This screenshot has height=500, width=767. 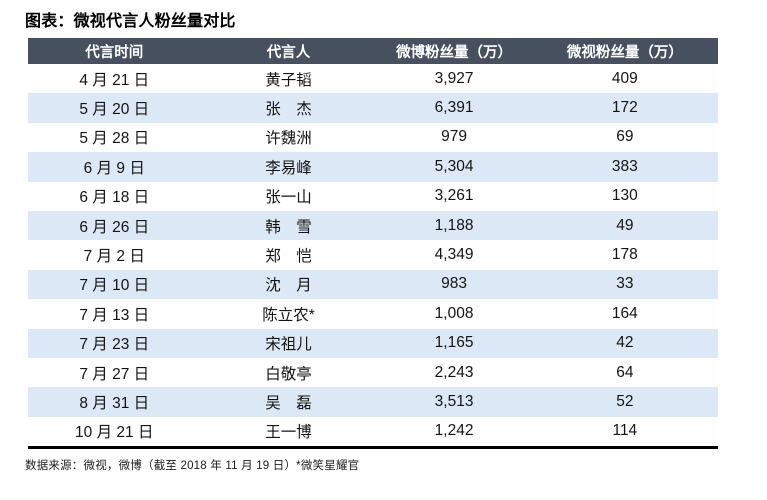 What do you see at coordinates (114, 80) in the screenshot?
I see `cell-endorse-date: 4 月 21 日` at bounding box center [114, 80].